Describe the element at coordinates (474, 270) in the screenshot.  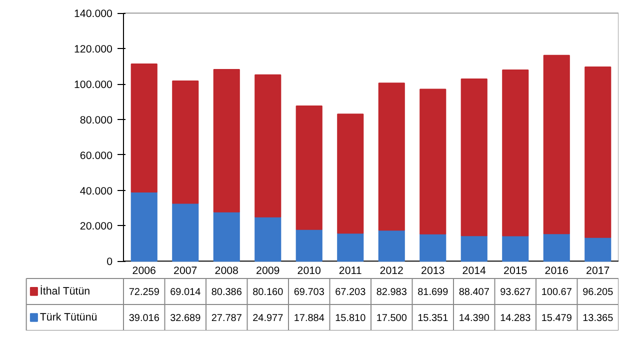
I see `x-tick-label: 2014` at that location.